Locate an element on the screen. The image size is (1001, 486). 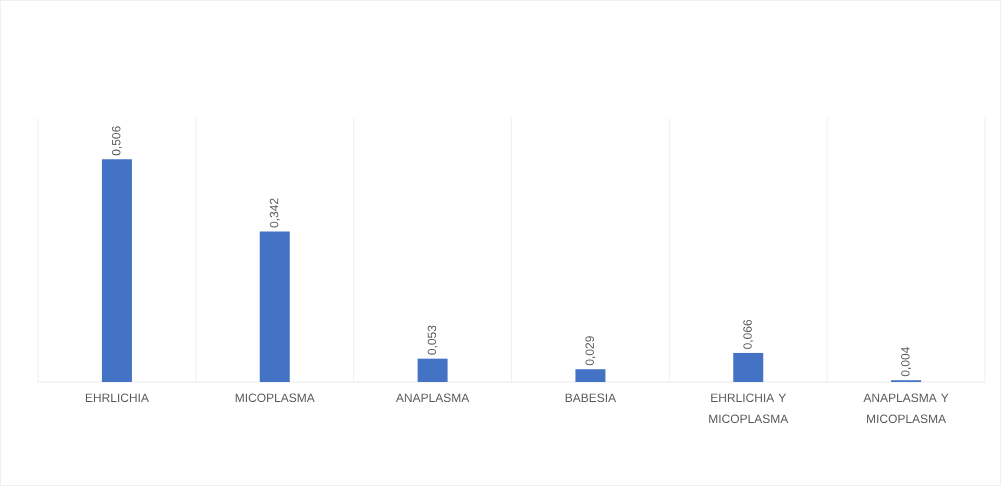
data-label: 0,506 is located at coordinates (116, 141).